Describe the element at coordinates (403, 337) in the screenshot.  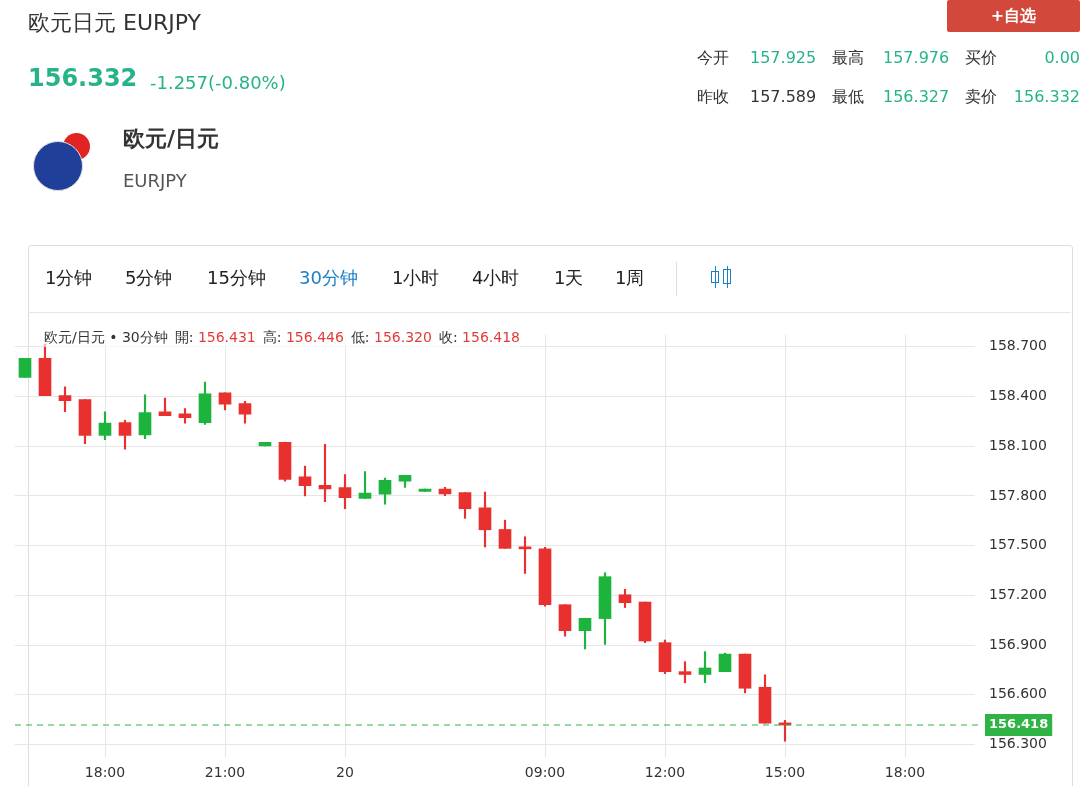
I see `annotation: 156.320` at that location.